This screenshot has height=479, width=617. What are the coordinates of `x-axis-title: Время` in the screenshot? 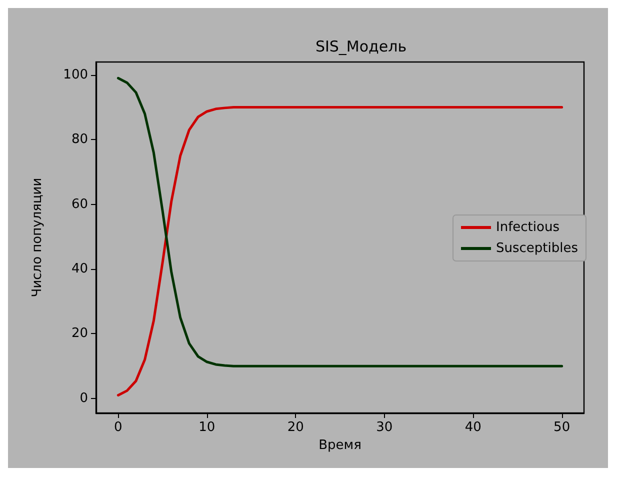 It's located at (340, 445).